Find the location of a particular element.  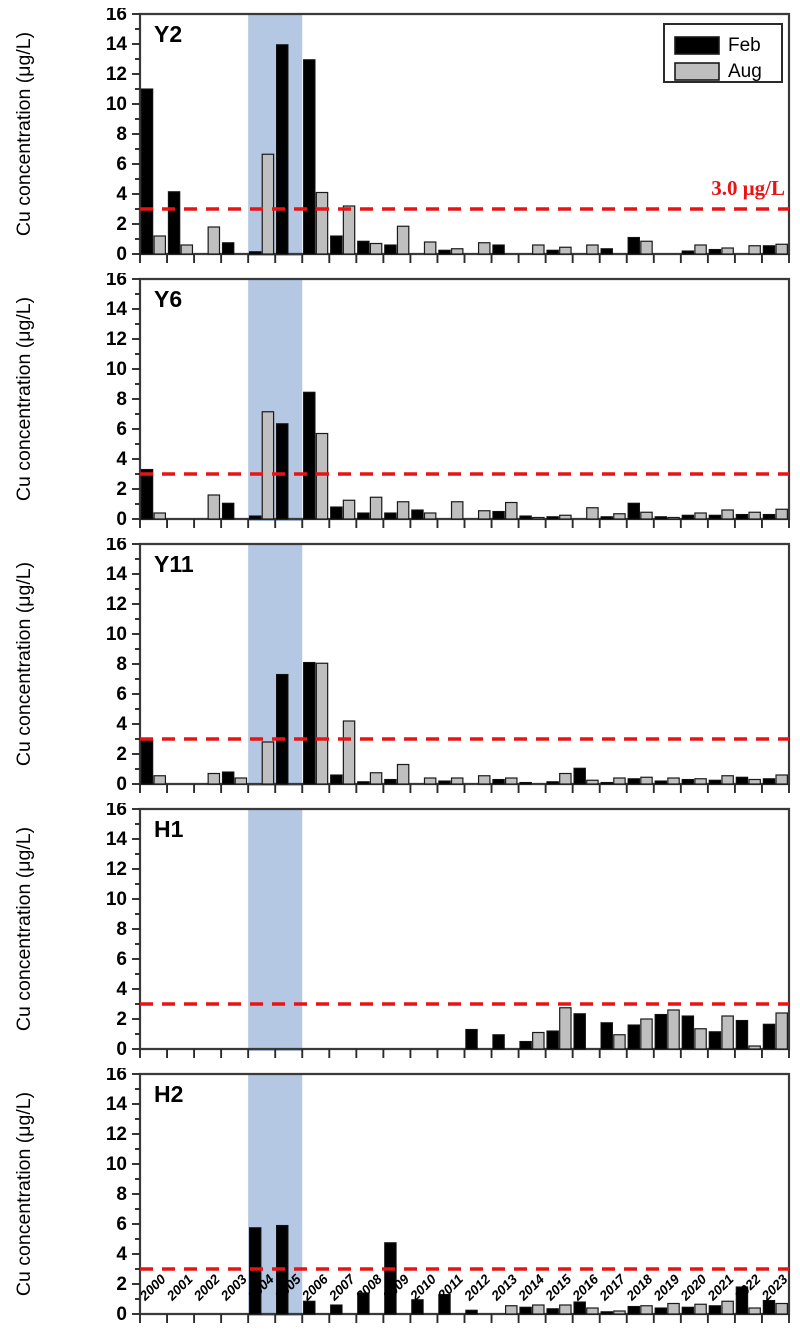

y-tick-label: 8 is located at coordinates (121, 134).